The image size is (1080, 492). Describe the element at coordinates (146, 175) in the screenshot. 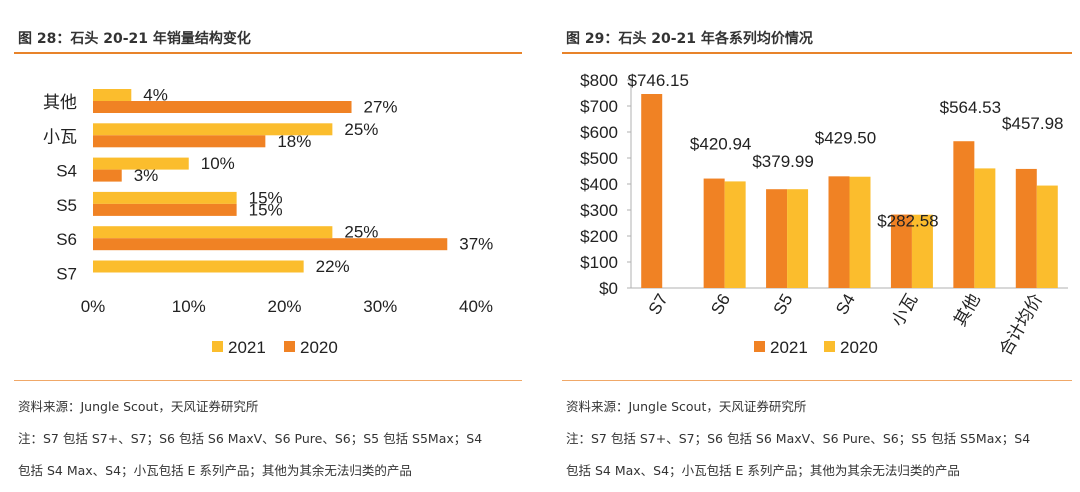

I see `data-label: 3%` at that location.